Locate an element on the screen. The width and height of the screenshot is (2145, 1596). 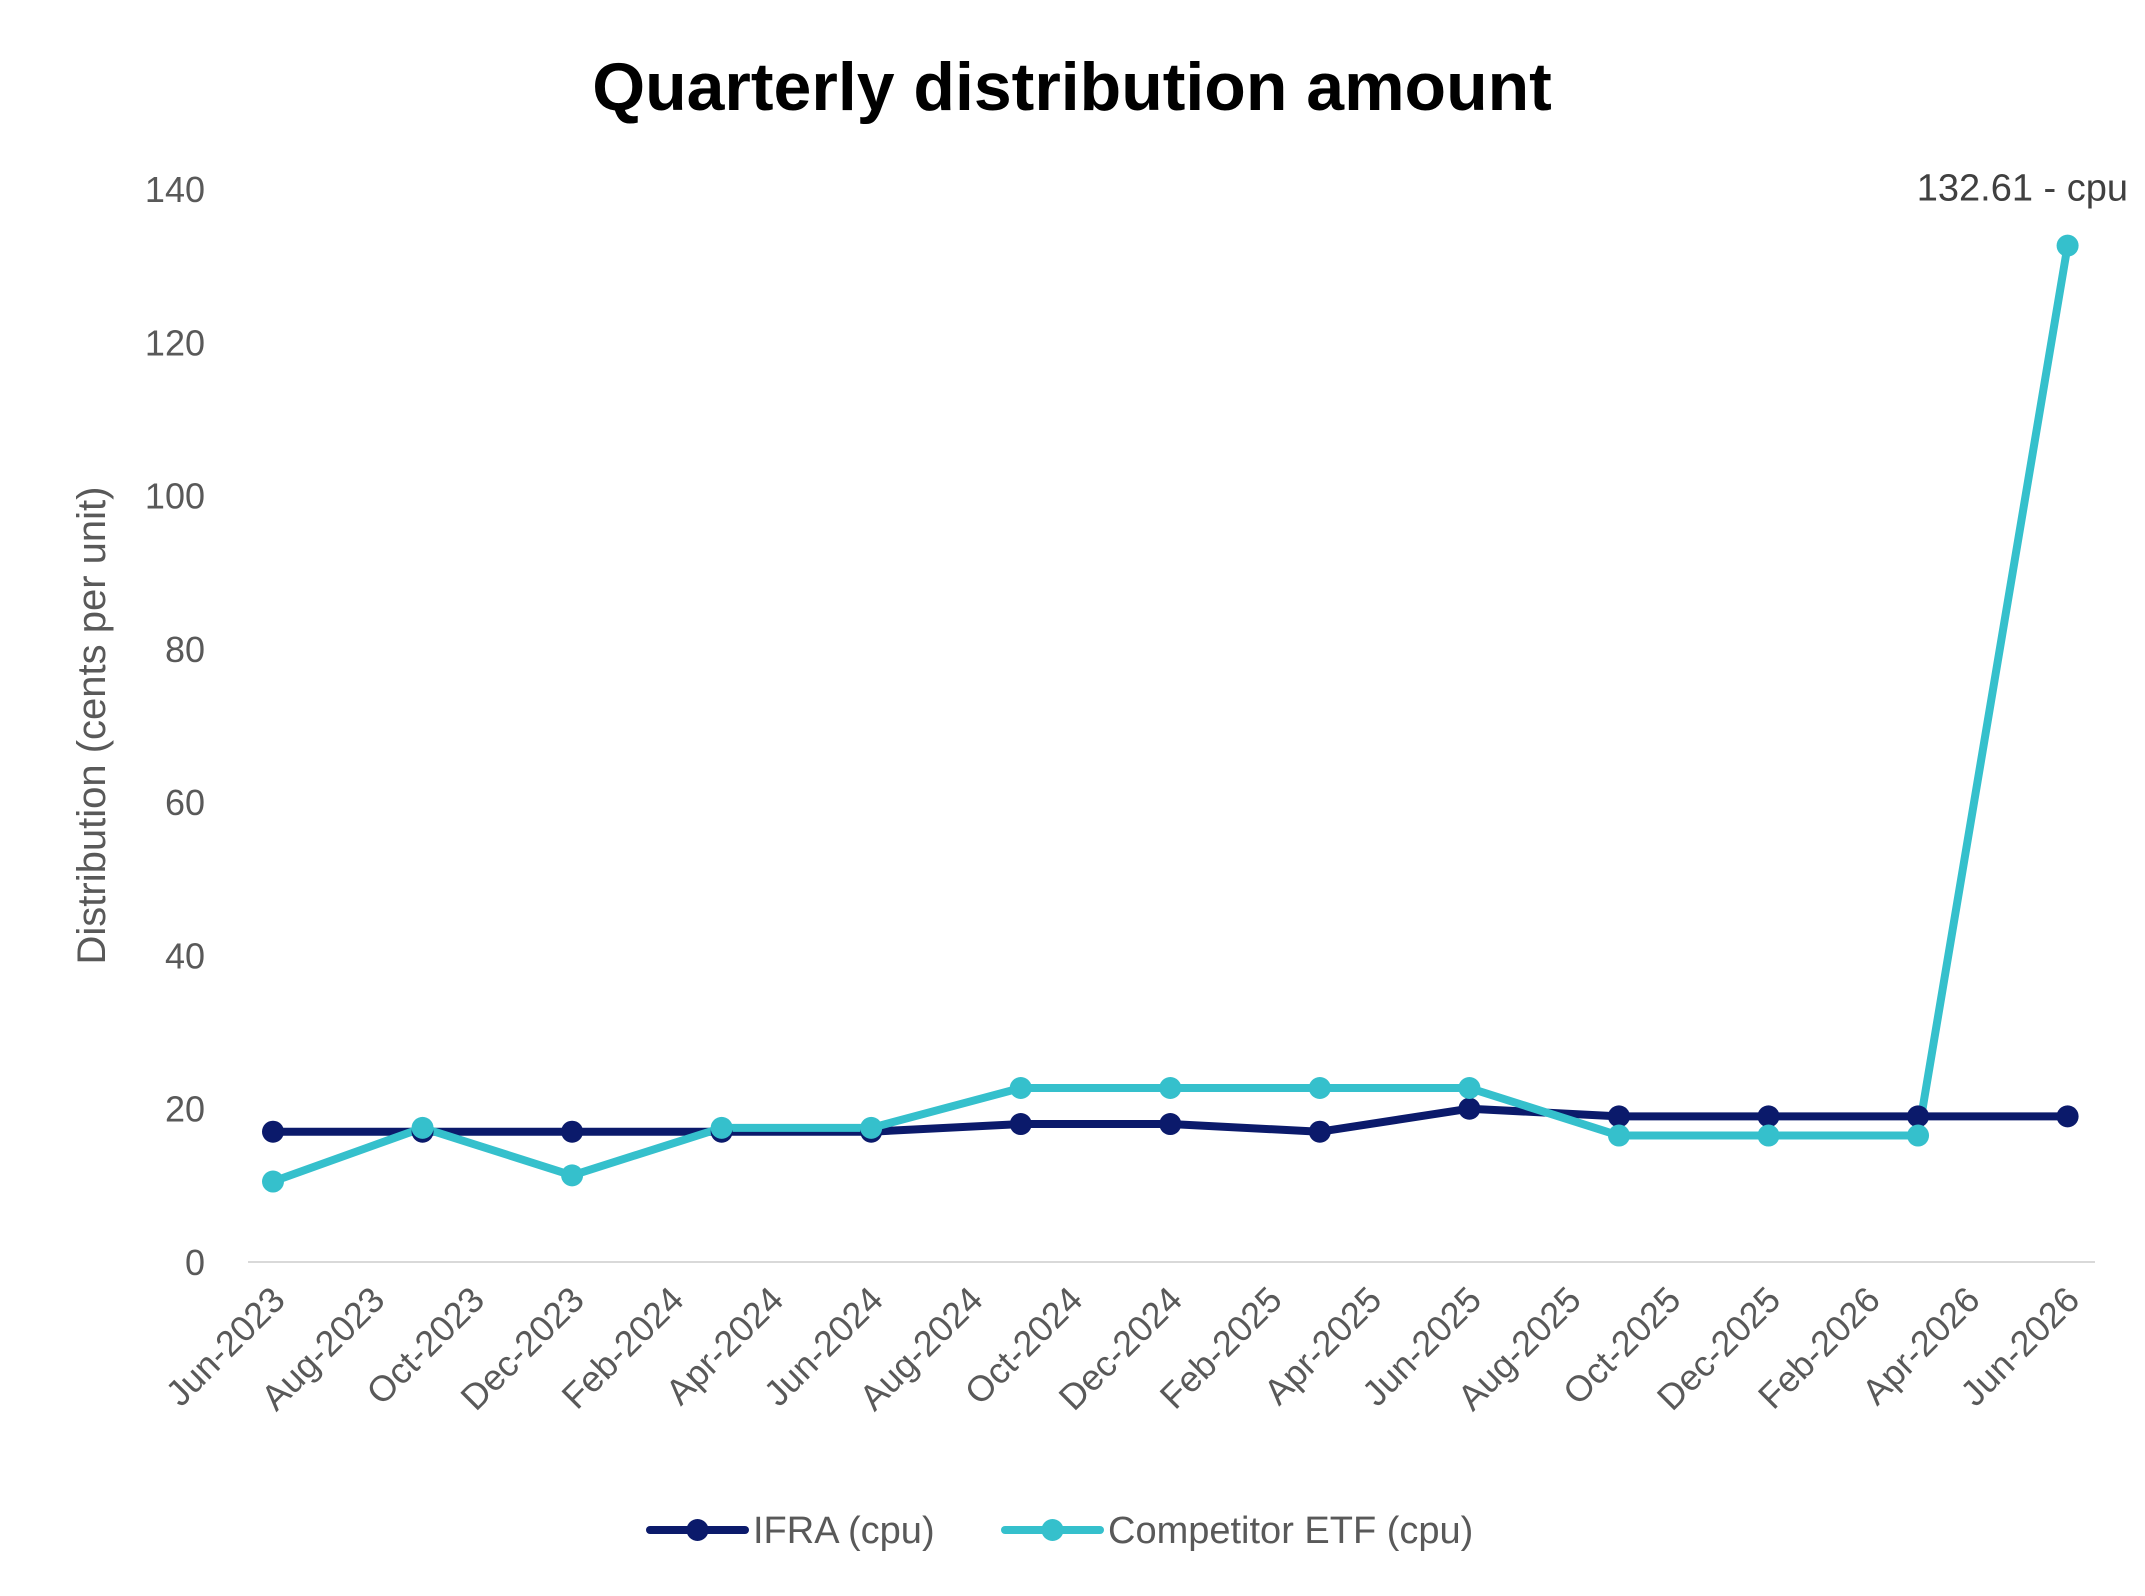
legend: IFRA (cpu) Competitor ETF (cpu) is located at coordinates (1059, 1531).